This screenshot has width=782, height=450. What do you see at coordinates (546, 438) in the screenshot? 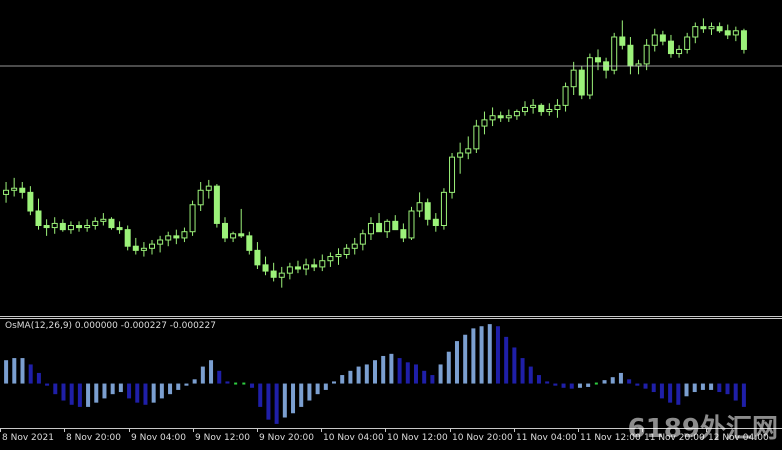
I see `time-tick-label: 11 Nov 04:00` at bounding box center [546, 438].